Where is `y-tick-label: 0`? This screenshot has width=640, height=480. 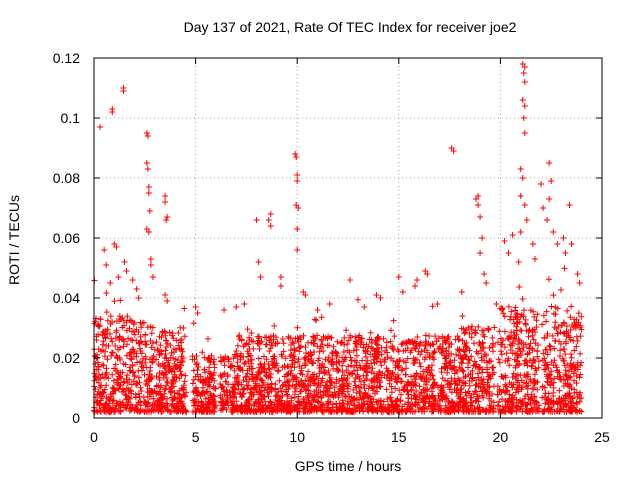 y-tick-label: 0 is located at coordinates (76, 418).